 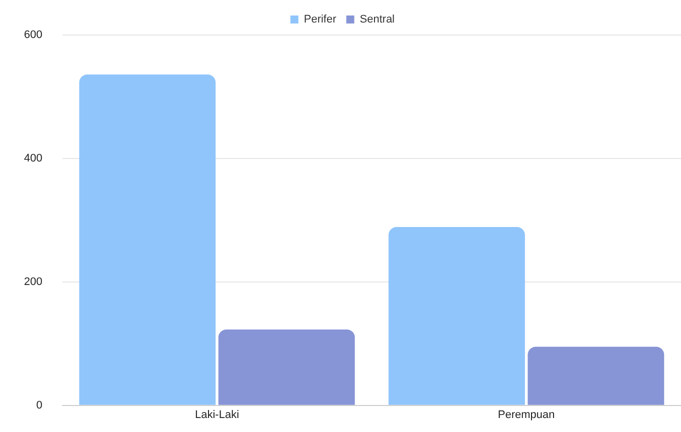 What do you see at coordinates (39, 405) in the screenshot?
I see `y-tick-label: 0` at bounding box center [39, 405].